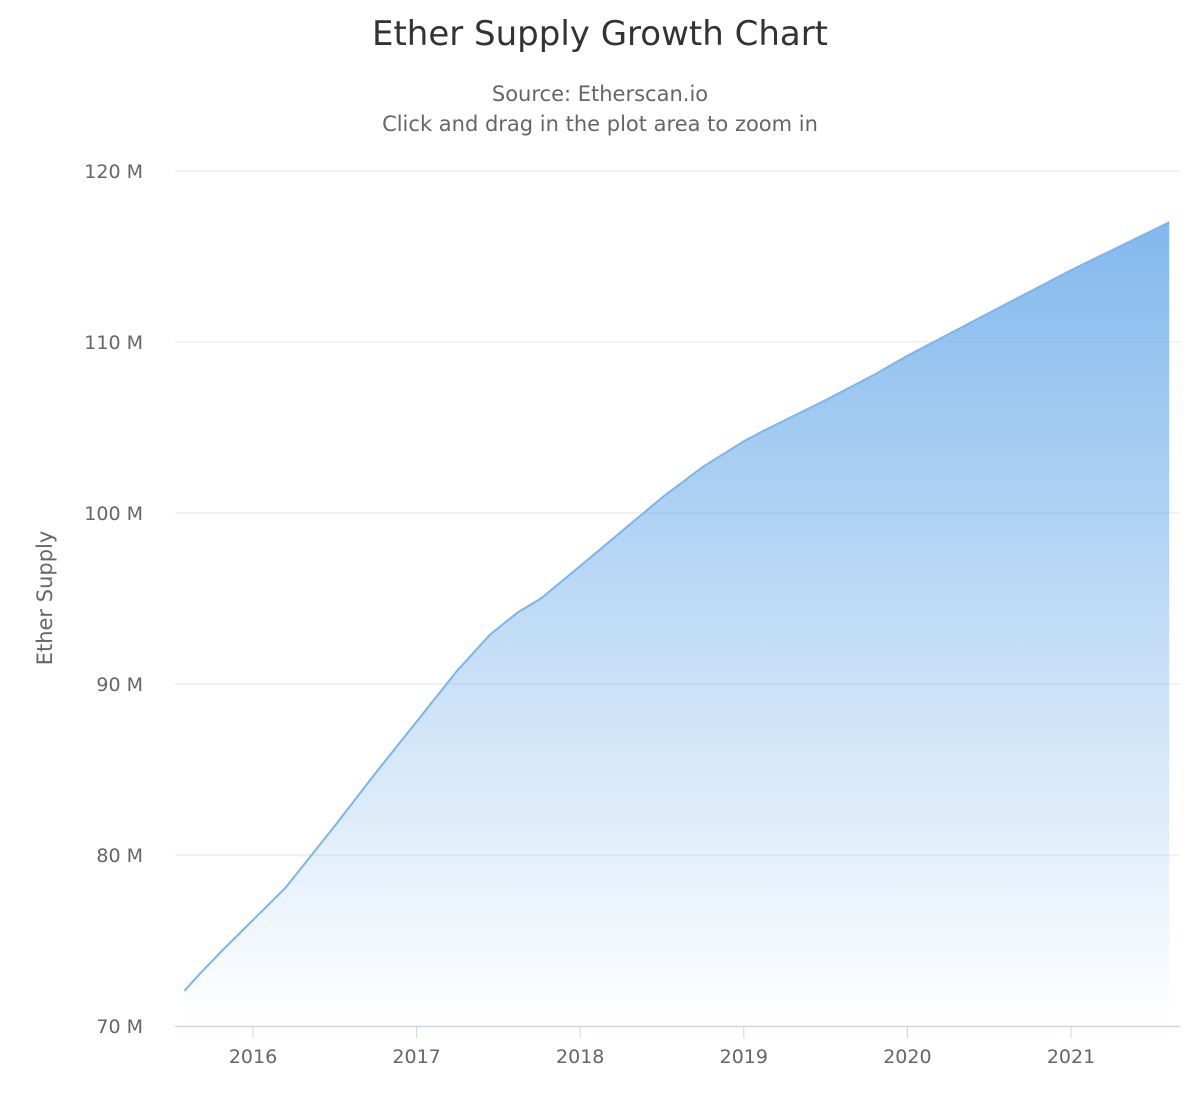  Describe the element at coordinates (253, 1057) in the screenshot. I see `x-tick-label: 2016` at that location.